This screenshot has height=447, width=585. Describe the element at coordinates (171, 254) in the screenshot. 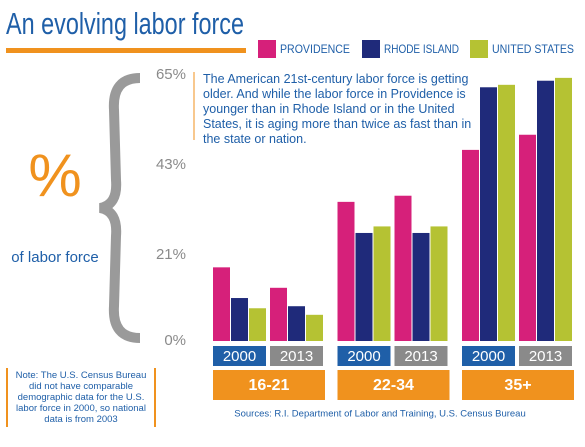

I see `y-tick-label: 21%` at that location.